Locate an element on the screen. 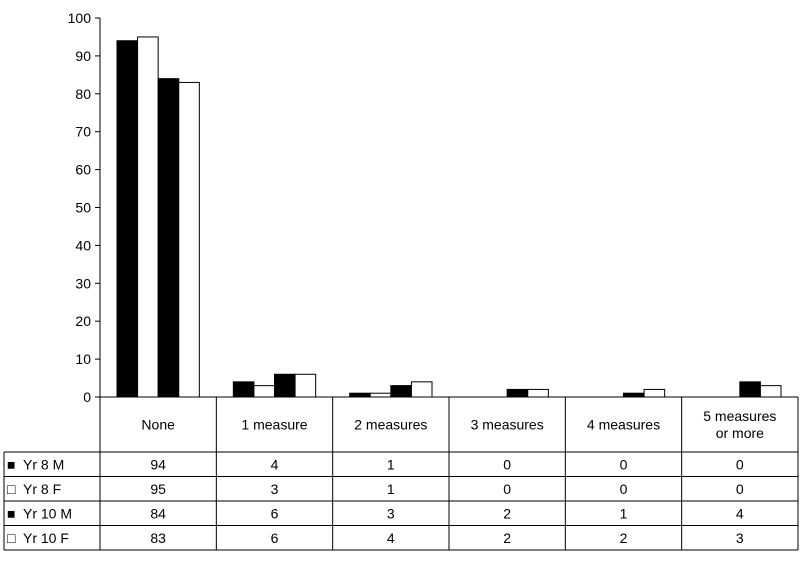 The height and width of the screenshot is (568, 803). x-tick-label: 1 measure is located at coordinates (274, 425).